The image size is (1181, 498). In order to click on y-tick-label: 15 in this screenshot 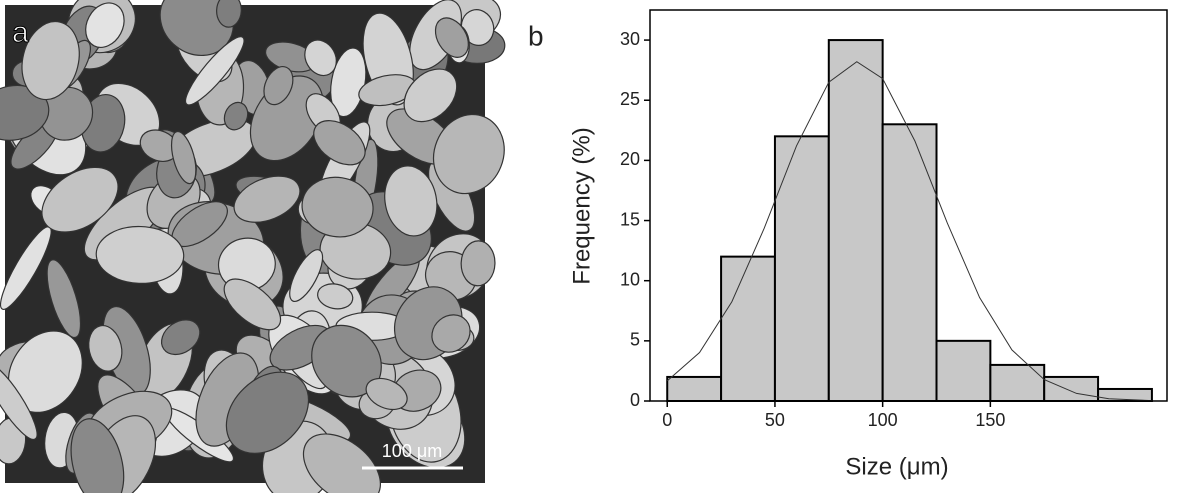, I will do `click(630, 219)`.